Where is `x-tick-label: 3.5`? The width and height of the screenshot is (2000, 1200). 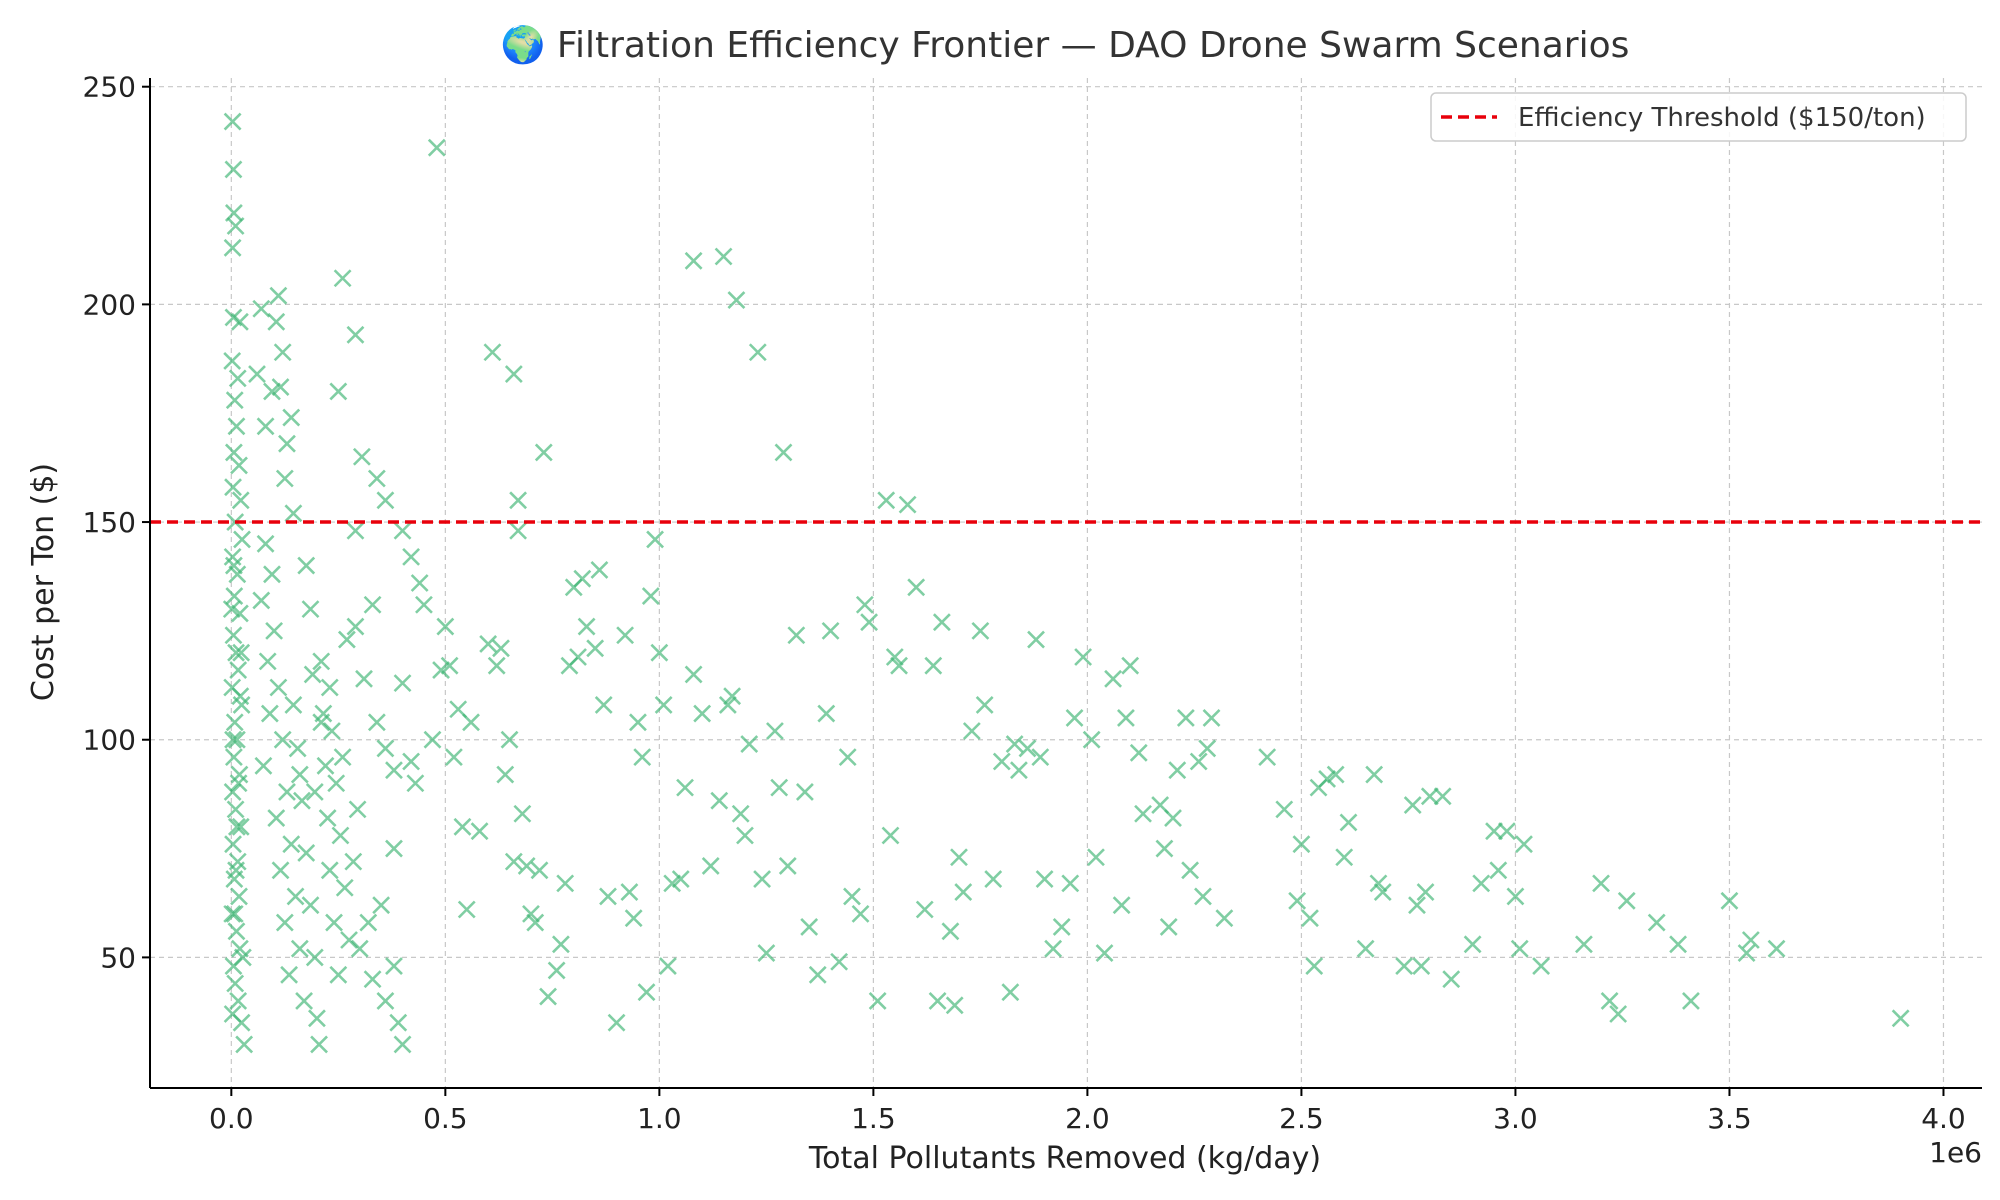 x-tick-label: 3.5 is located at coordinates (1729, 1118).